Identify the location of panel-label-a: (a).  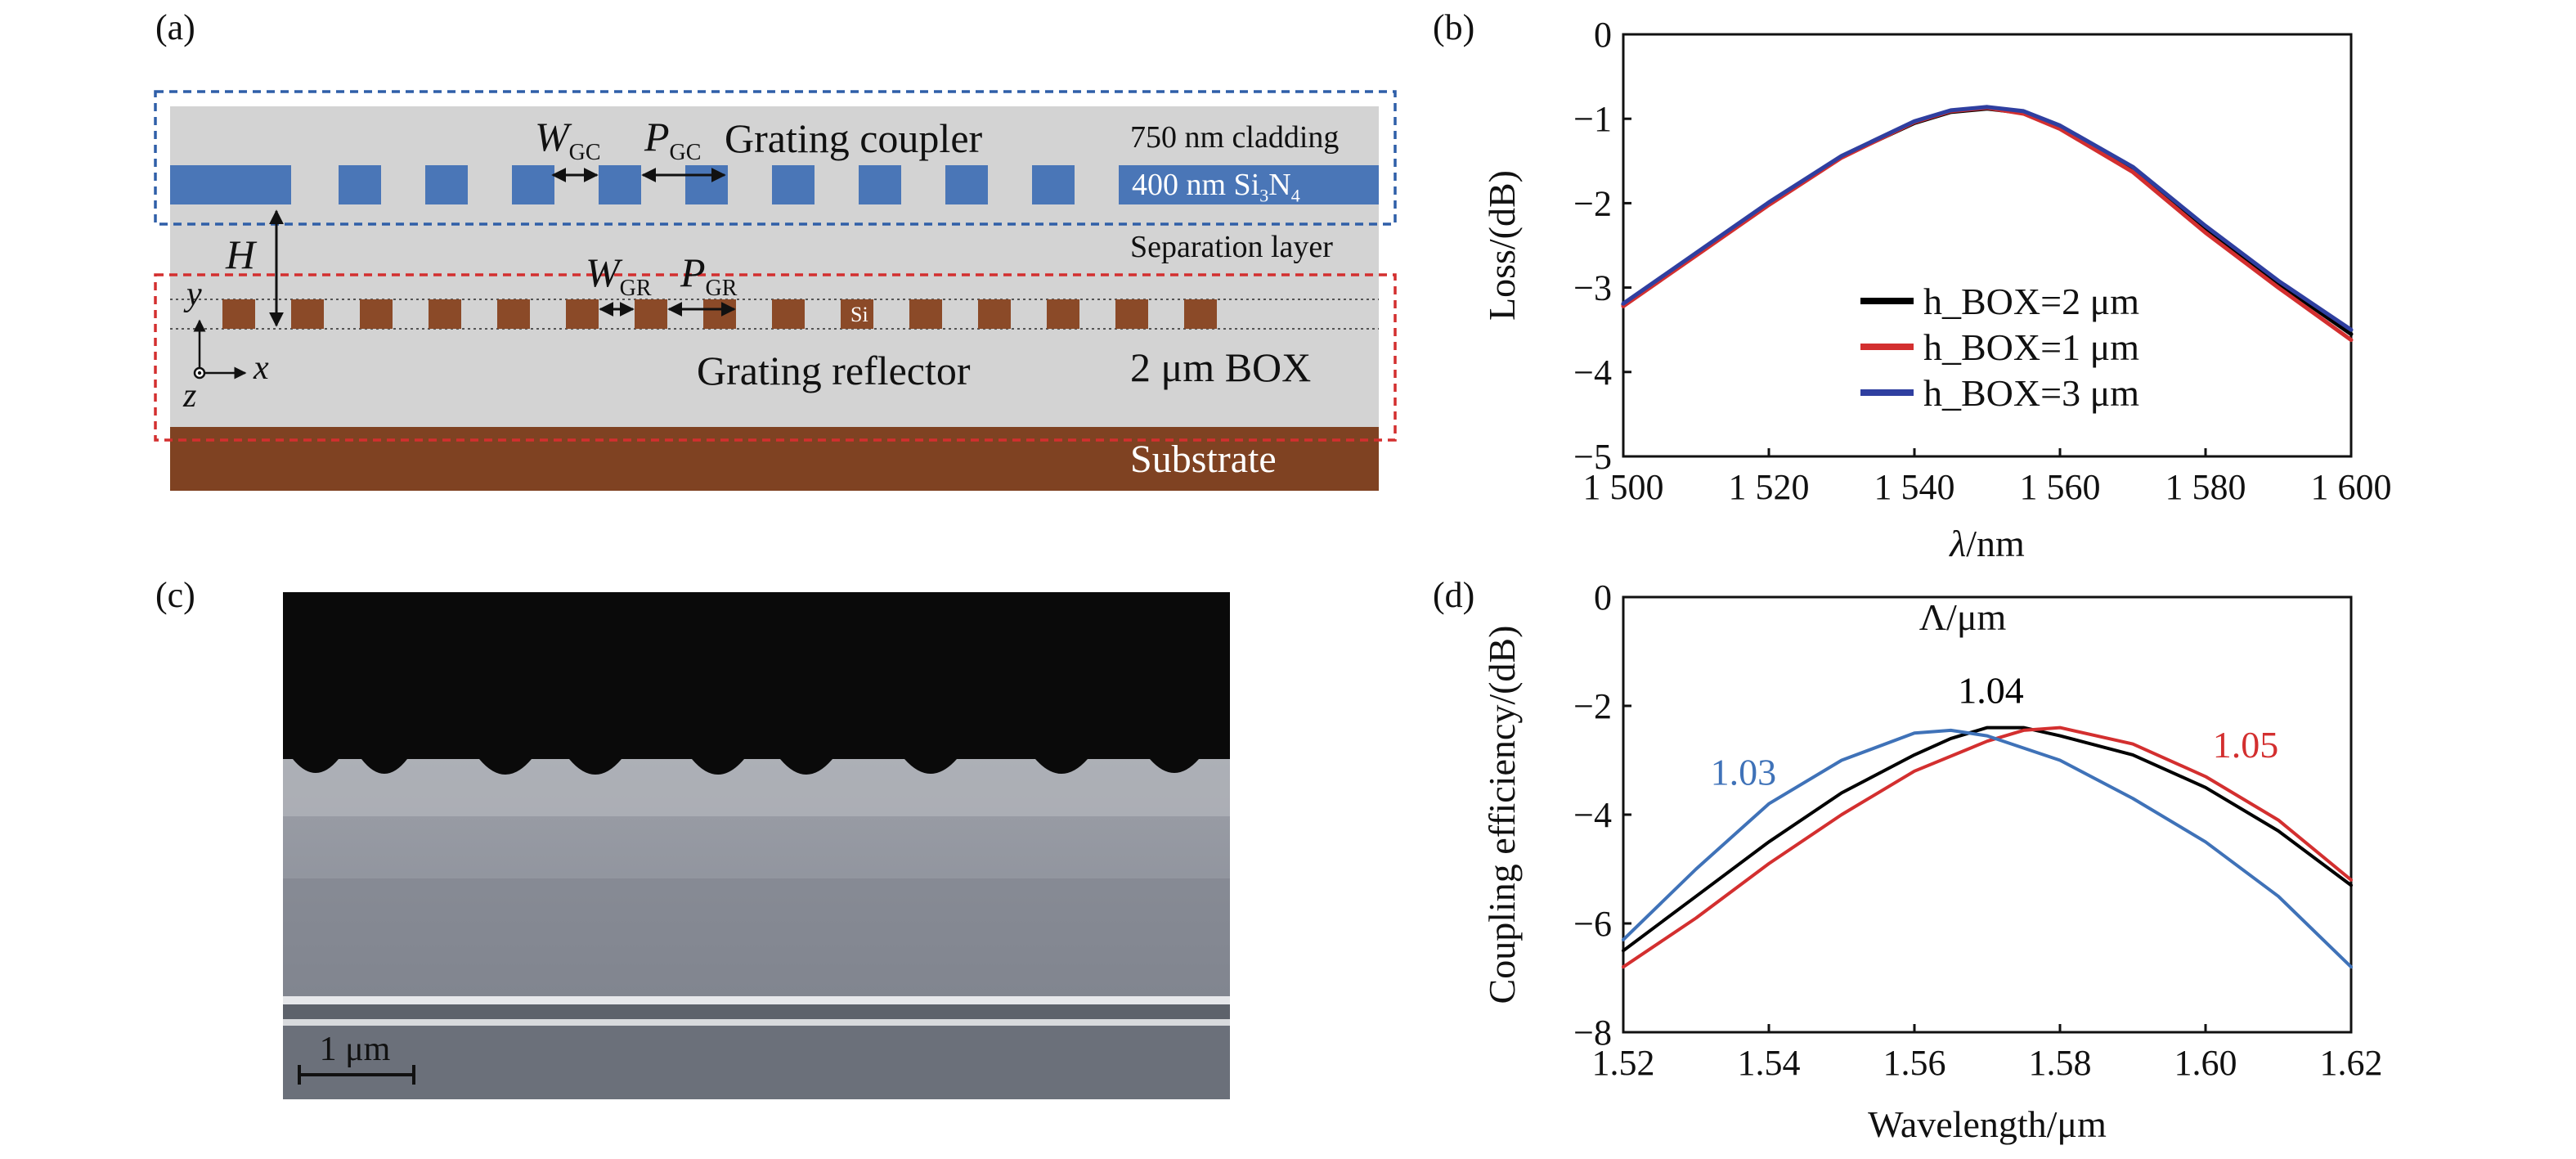
(175, 27).